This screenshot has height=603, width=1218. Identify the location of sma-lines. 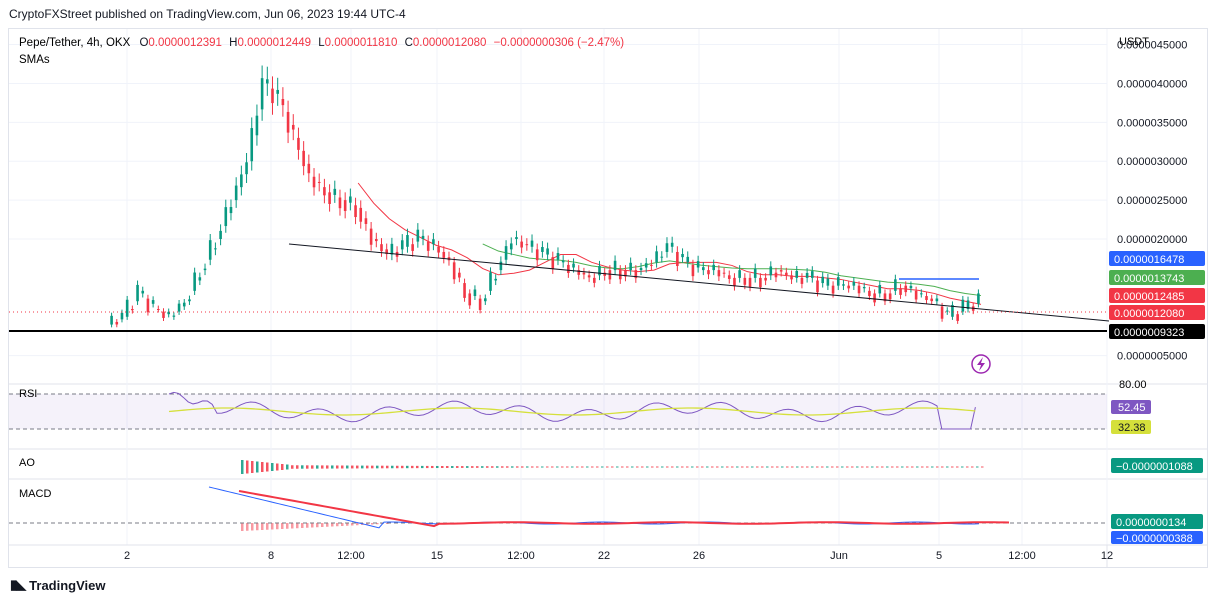
(669, 243).